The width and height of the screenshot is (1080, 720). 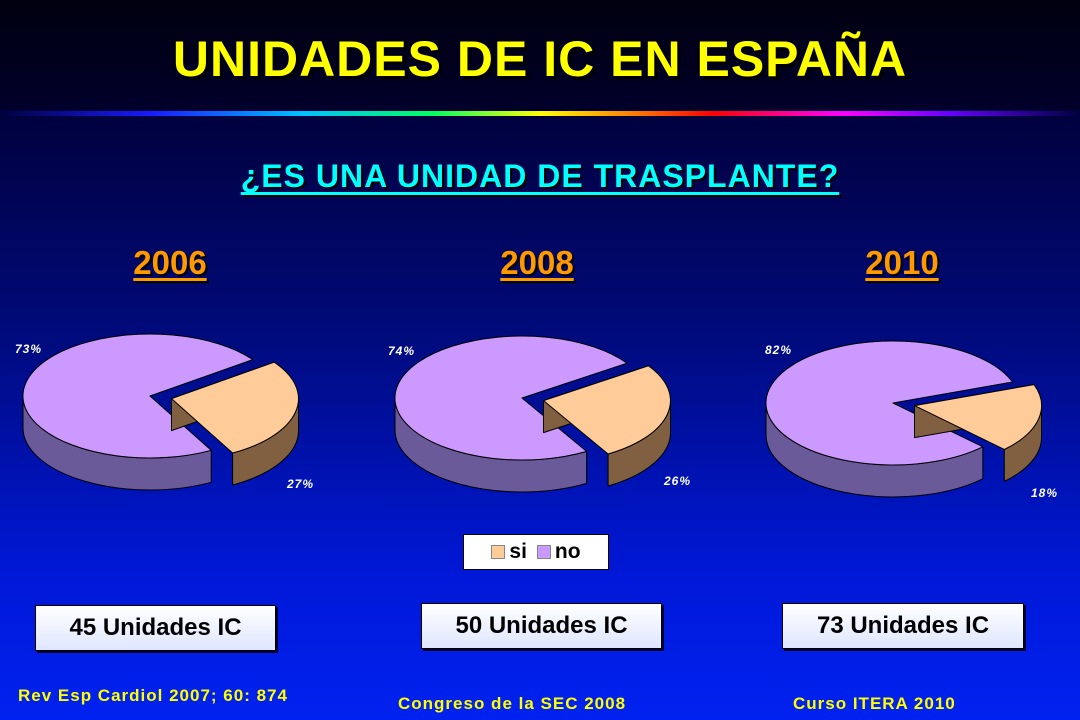 I want to click on pie-slice-no-2010, so click(x=889, y=419).